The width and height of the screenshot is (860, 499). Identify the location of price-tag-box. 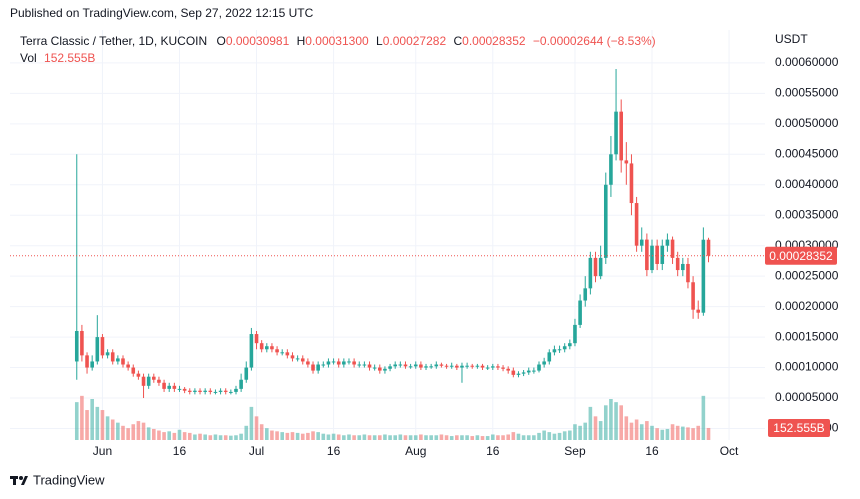
(801, 255).